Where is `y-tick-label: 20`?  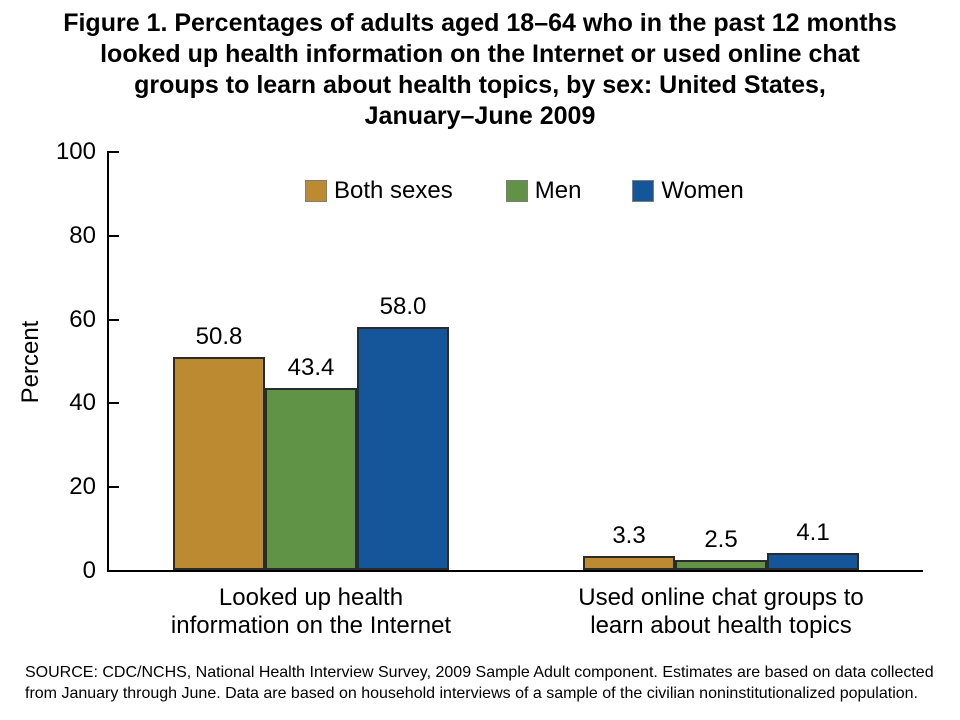 y-tick-label: 20 is located at coordinates (82, 486).